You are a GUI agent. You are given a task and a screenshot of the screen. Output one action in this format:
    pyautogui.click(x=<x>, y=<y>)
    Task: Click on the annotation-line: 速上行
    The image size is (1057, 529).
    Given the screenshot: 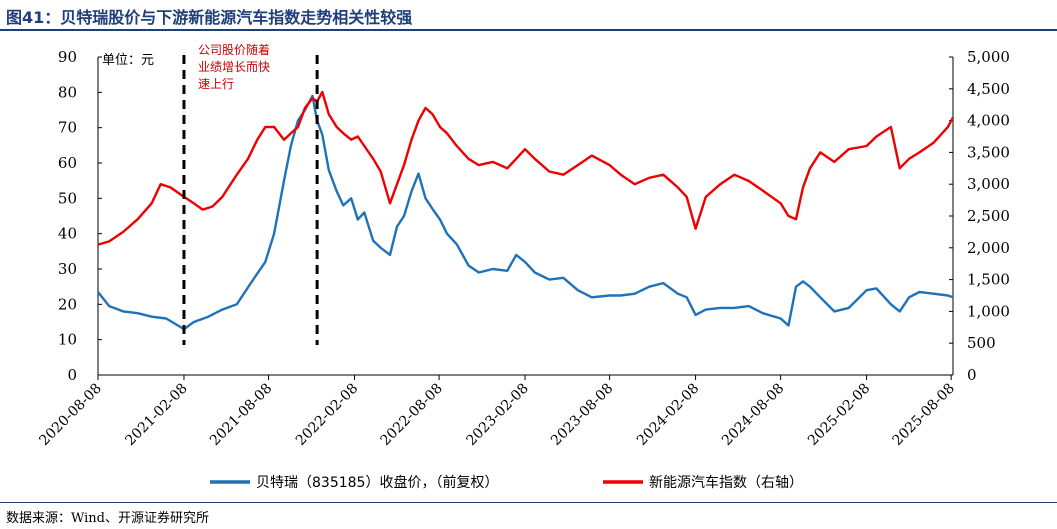 What is the action you would take?
    pyautogui.click(x=216, y=84)
    